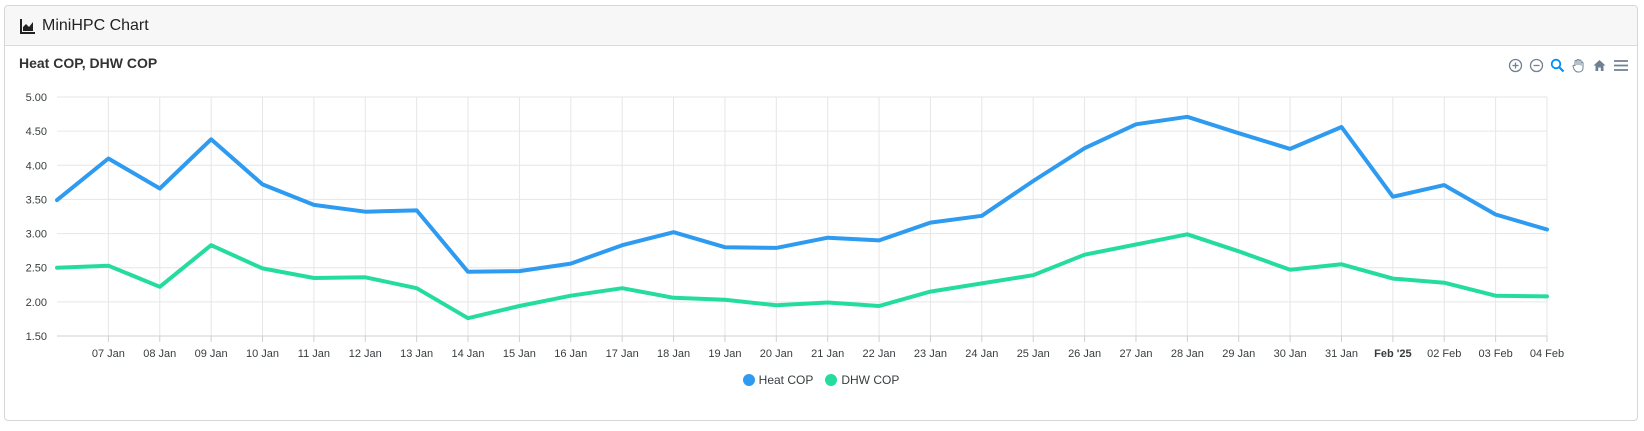 The width and height of the screenshot is (1644, 431). Describe the element at coordinates (1568, 65) in the screenshot. I see `chart-toolbar` at that location.